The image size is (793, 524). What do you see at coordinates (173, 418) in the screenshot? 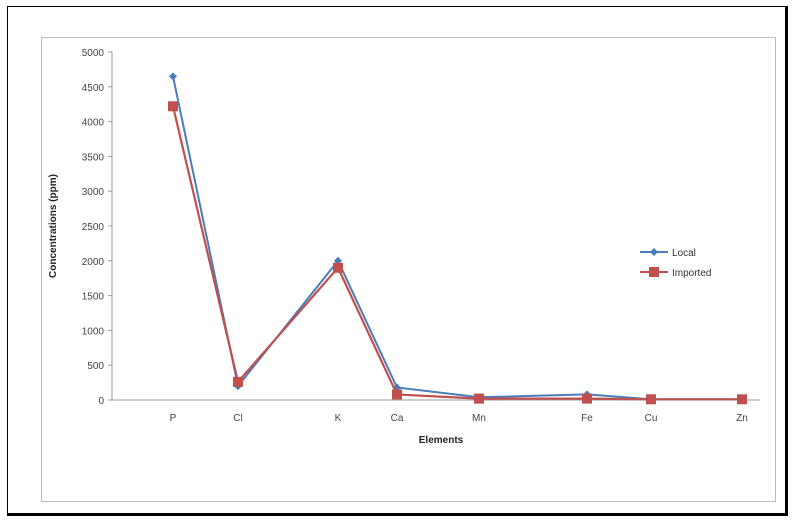
I see `x-tick-label: P` at bounding box center [173, 418].